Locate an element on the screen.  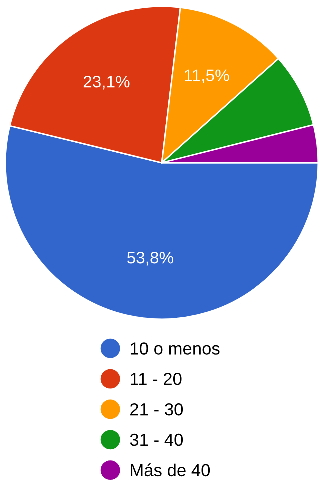
data-label: 53,8% is located at coordinates (150, 259).